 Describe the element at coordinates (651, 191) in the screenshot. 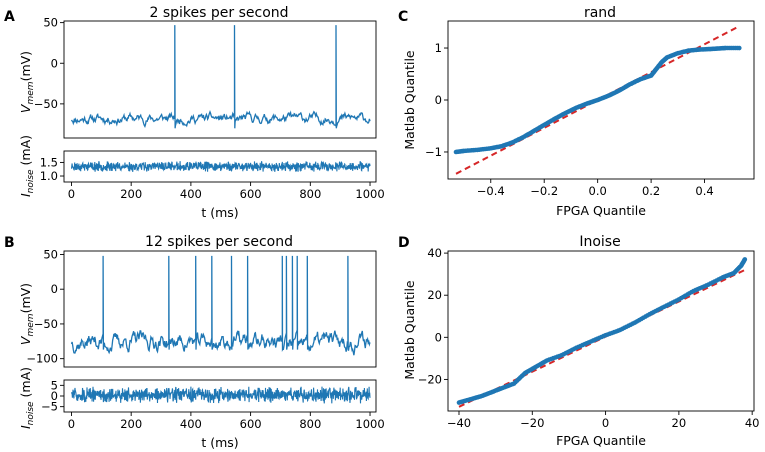

I see `x-tick-label: 0.2` at that location.